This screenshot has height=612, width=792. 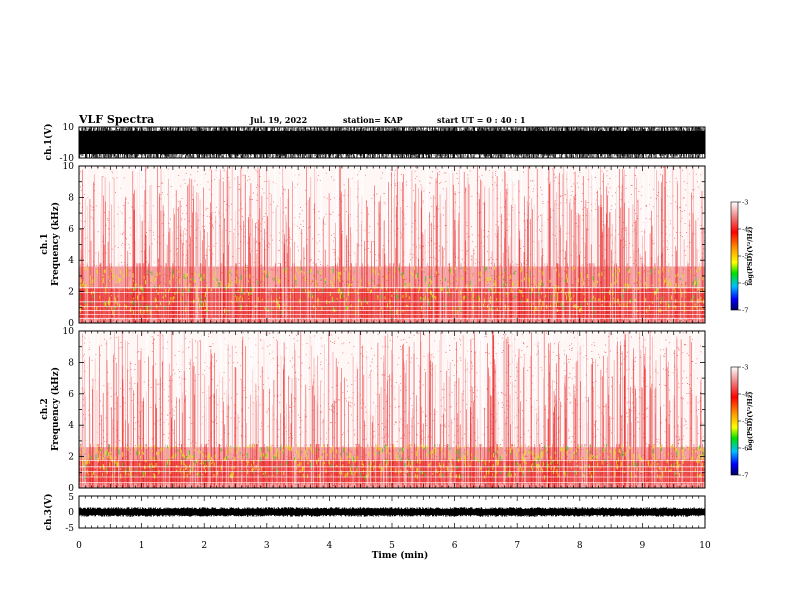 What do you see at coordinates (643, 546) in the screenshot?
I see `time-tick-label: 9` at bounding box center [643, 546].